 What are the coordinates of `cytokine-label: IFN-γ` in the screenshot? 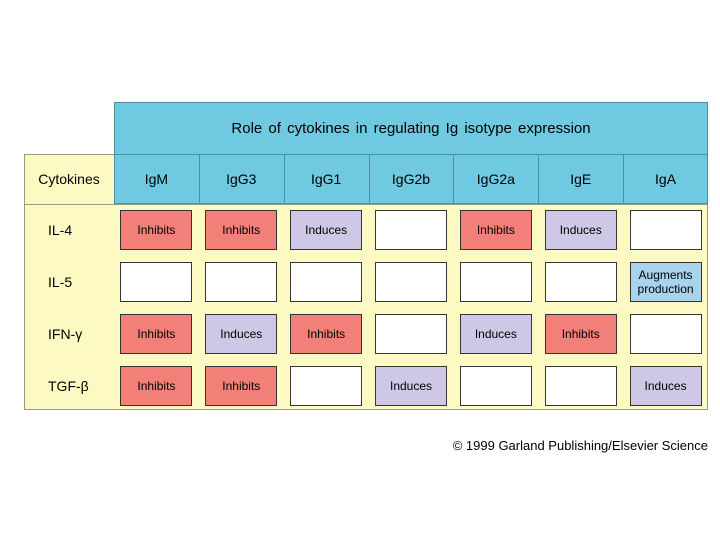 It's located at (65, 334).